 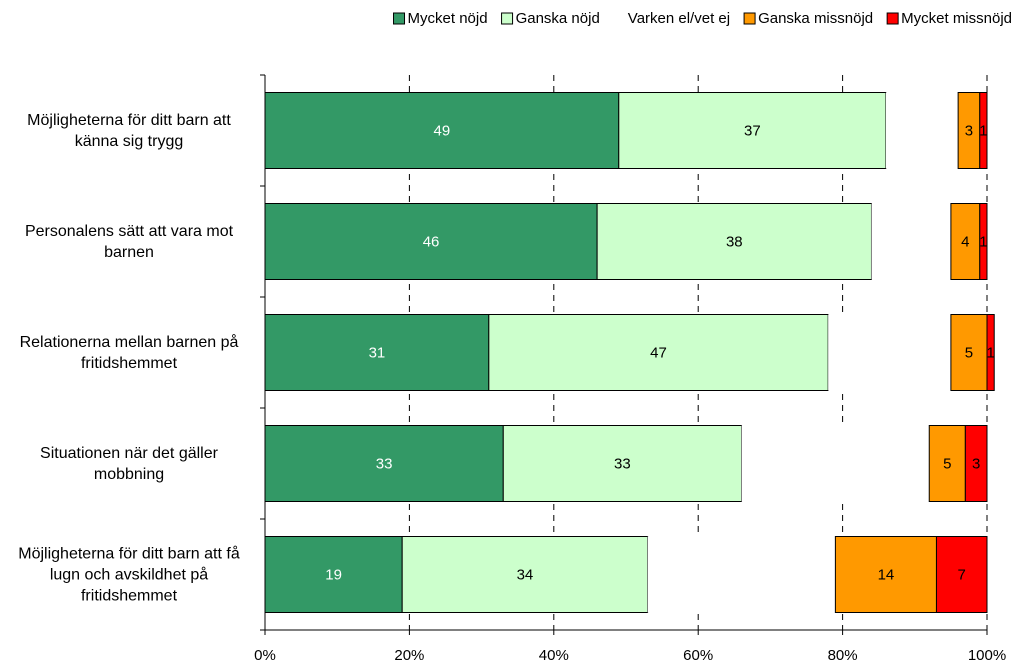 I want to click on x-tick-label: 100%, so click(x=987, y=655).